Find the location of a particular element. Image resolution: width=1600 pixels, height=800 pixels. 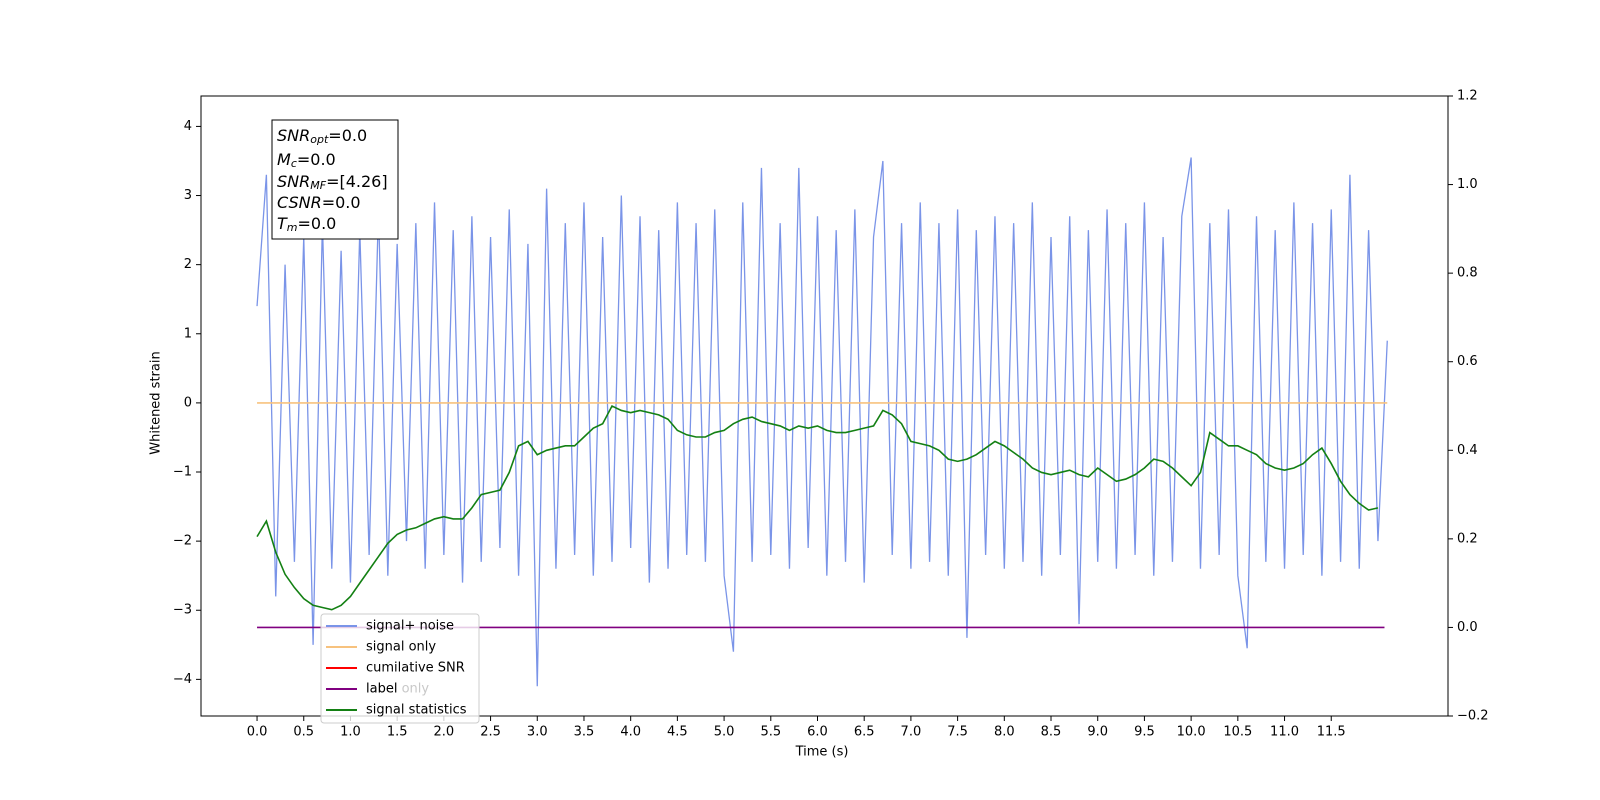

x-tick-label: 9.0 is located at coordinates (1097, 732).